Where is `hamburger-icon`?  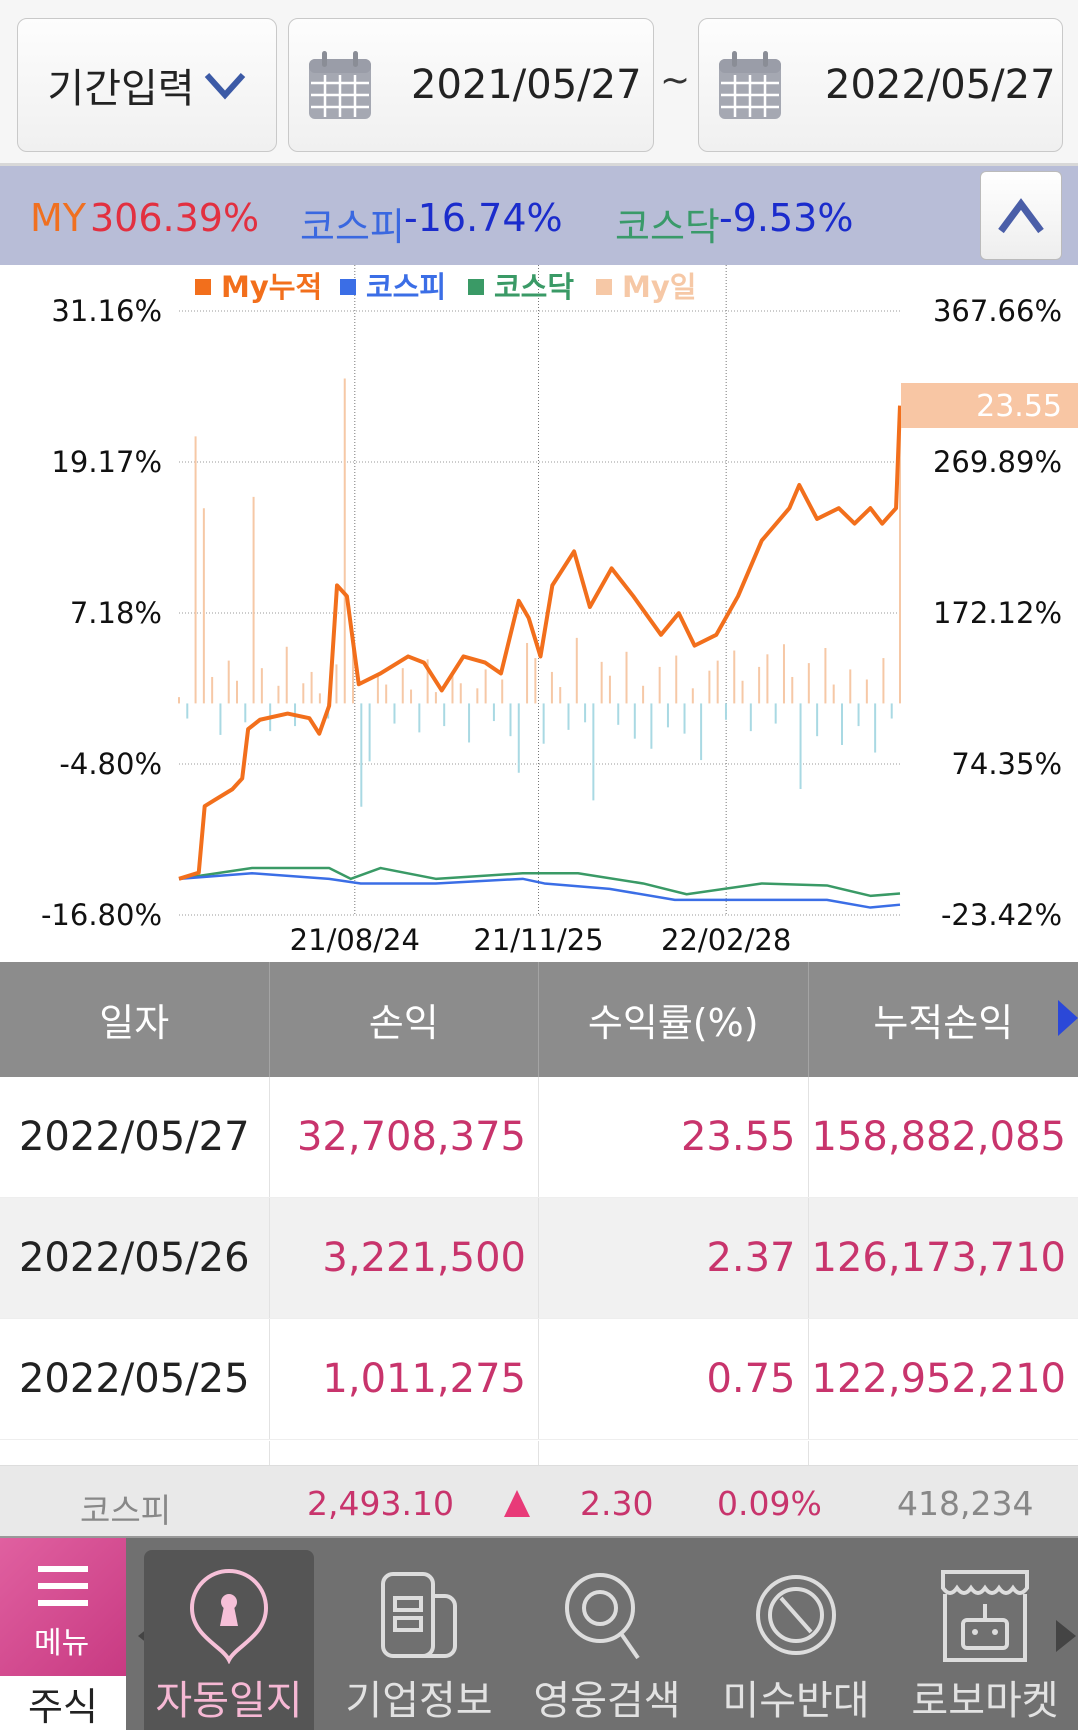
hamburger-icon is located at coordinates (63, 1586).